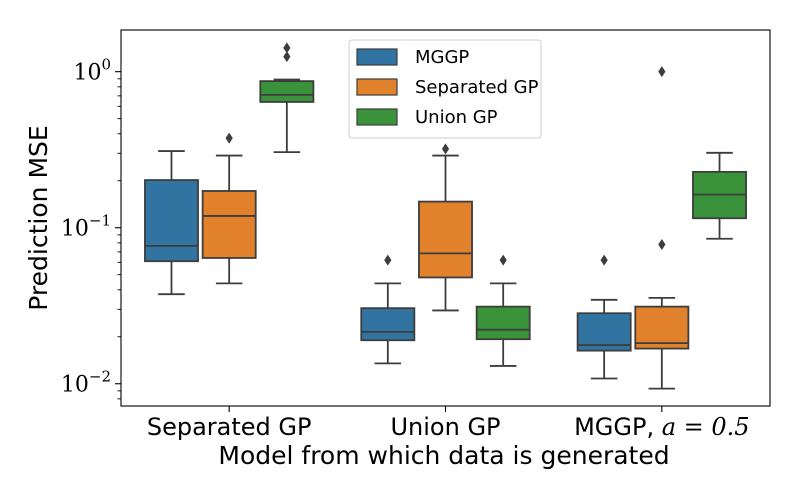  Describe the element at coordinates (706, 427) in the screenshot. I see `x-tick-label-math: a = 0.5` at that location.